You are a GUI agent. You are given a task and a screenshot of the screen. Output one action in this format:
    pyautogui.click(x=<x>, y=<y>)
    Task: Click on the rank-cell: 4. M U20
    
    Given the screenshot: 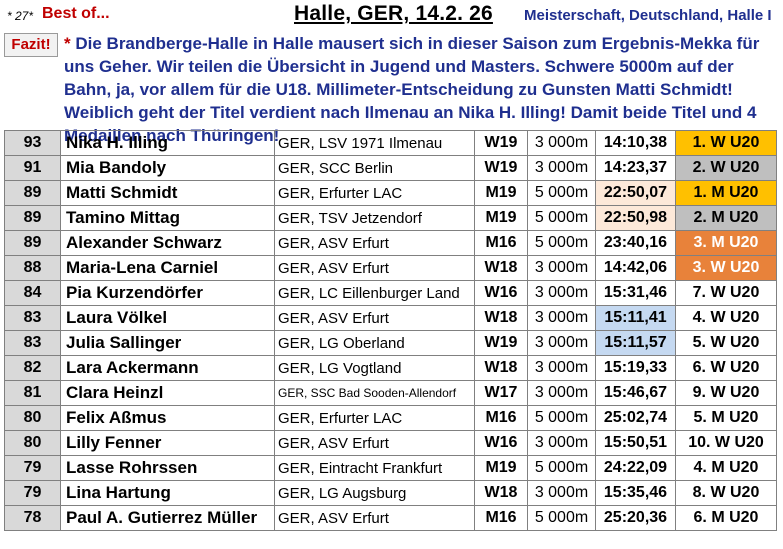 What is the action you would take?
    pyautogui.click(x=726, y=468)
    